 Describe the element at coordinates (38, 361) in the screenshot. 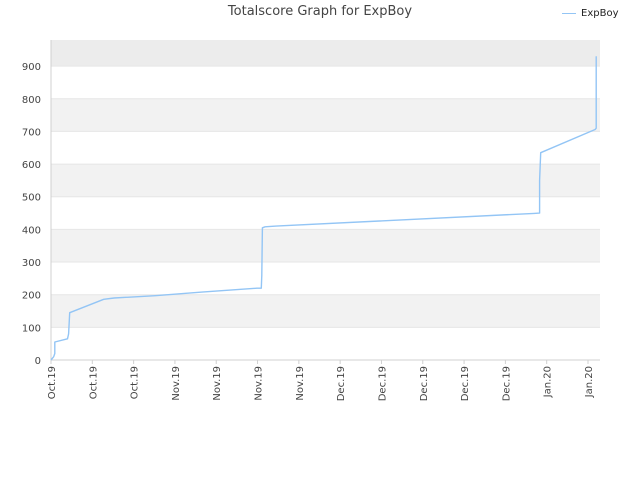

I see `y-tick-label: 0` at that location.